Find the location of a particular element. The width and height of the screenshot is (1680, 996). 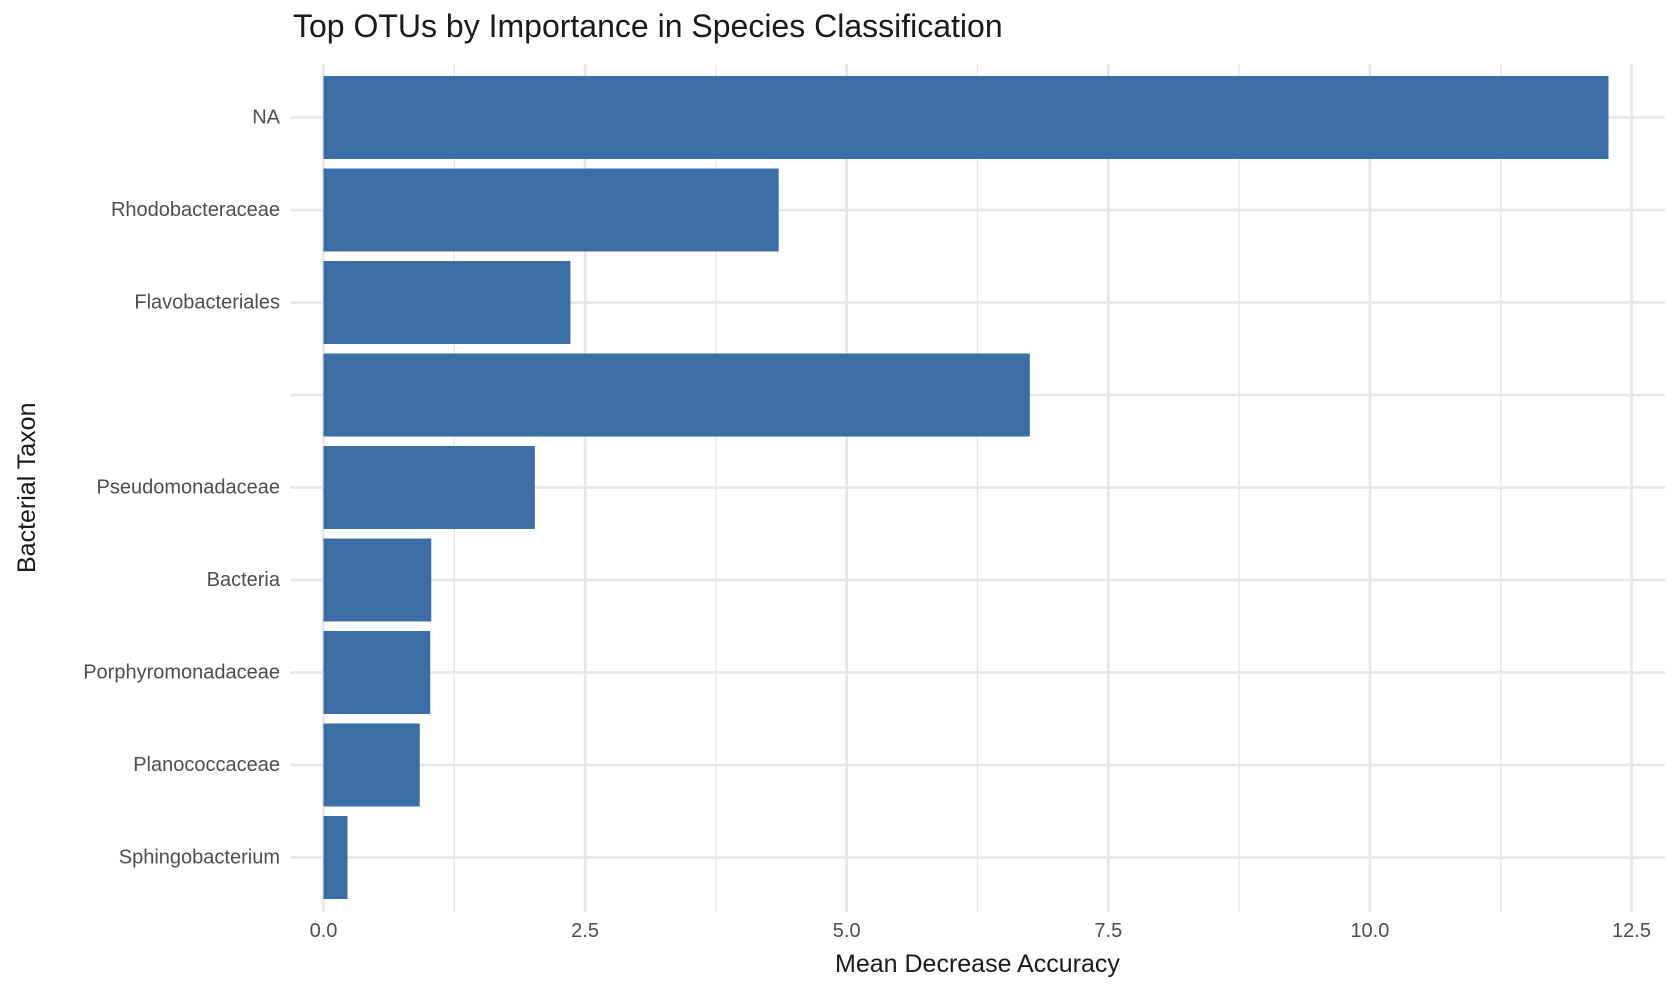

x-tick-labels: 0.0 2.5 5.0 7.5 10.0 12.5 is located at coordinates (980, 931).